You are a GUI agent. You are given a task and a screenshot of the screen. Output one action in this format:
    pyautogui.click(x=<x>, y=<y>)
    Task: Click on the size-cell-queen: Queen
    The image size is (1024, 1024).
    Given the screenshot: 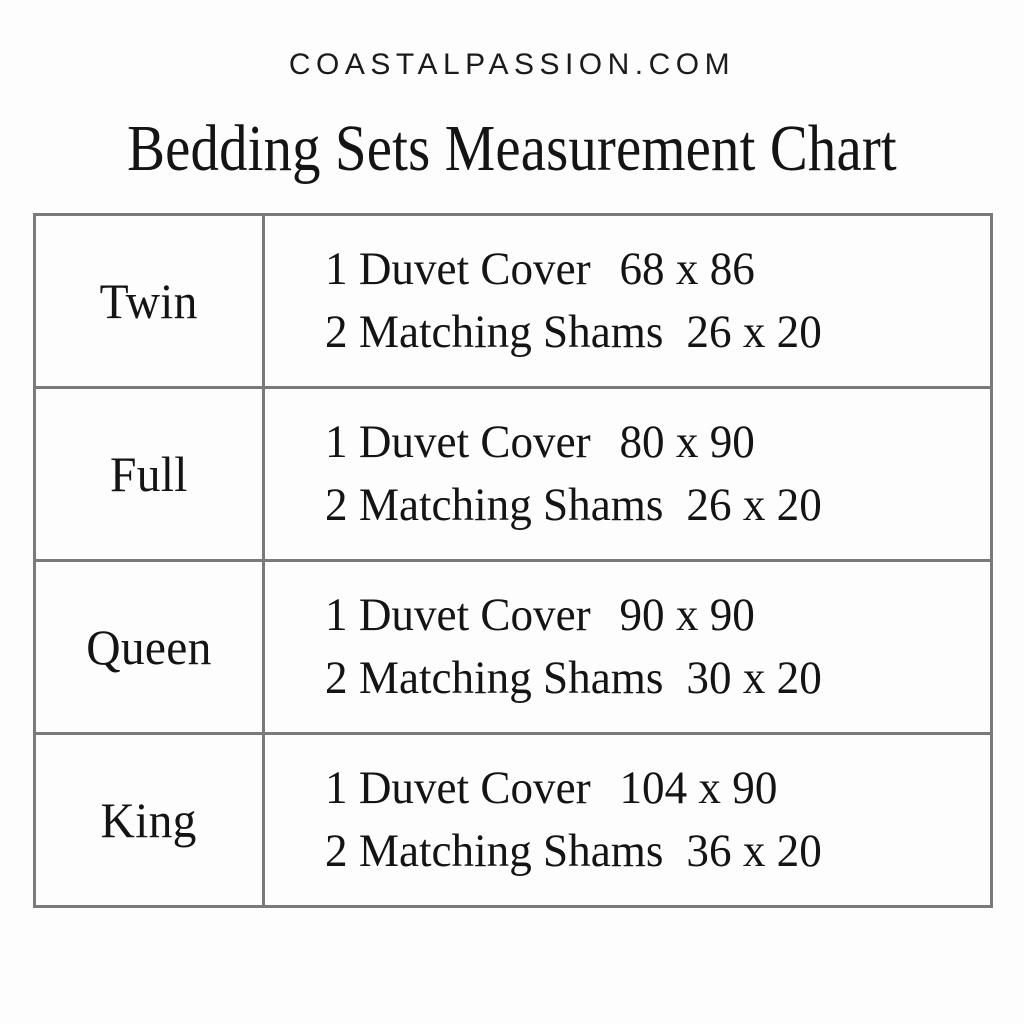 What is the action you would take?
    pyautogui.click(x=149, y=647)
    